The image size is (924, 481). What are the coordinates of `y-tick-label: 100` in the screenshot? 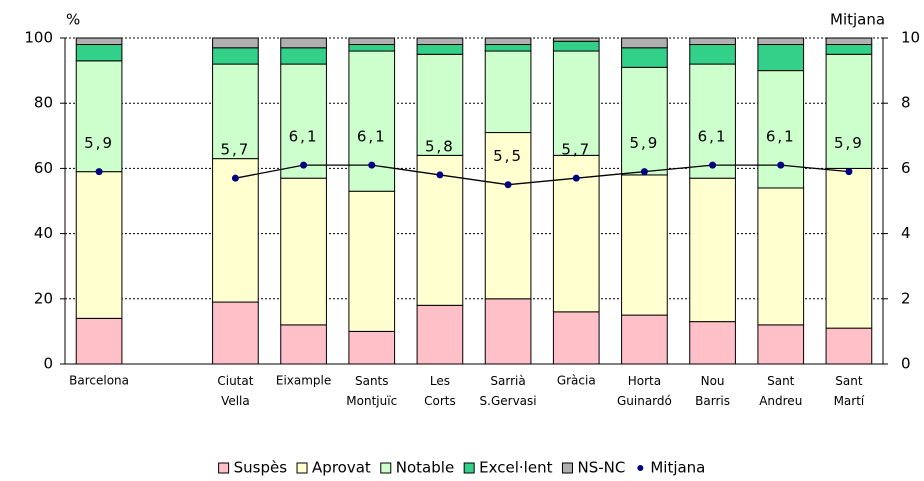 It's located at (38, 38).